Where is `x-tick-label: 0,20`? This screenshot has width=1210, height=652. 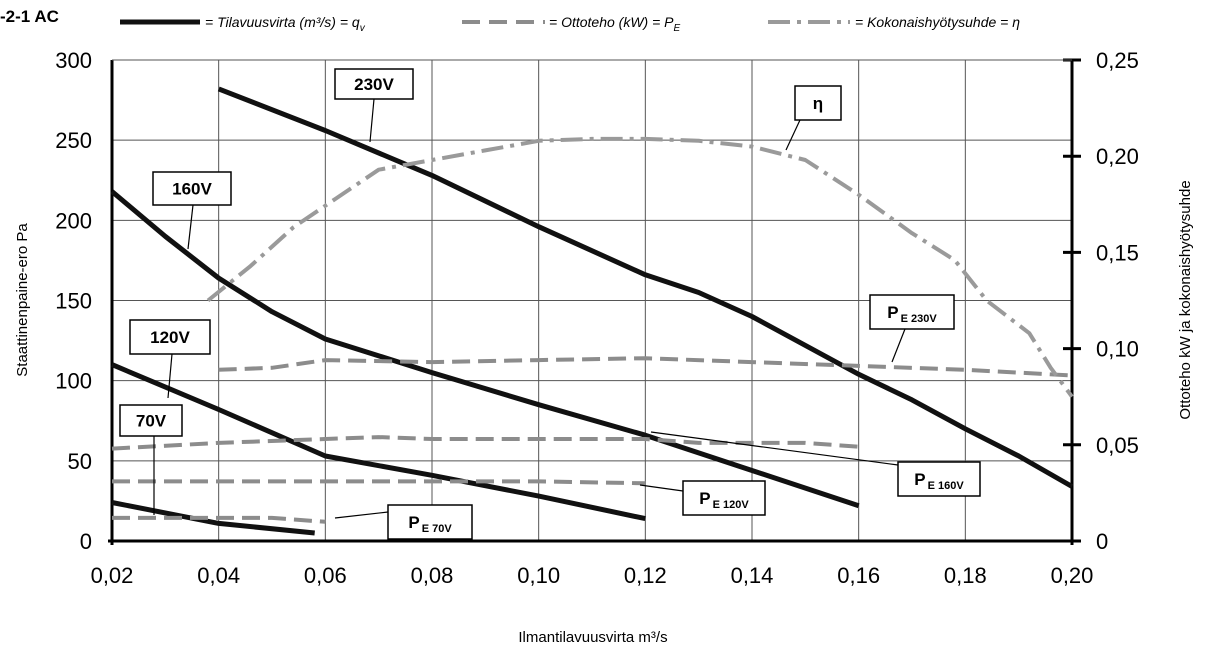 x-tick-label: 0,20 is located at coordinates (1072, 575).